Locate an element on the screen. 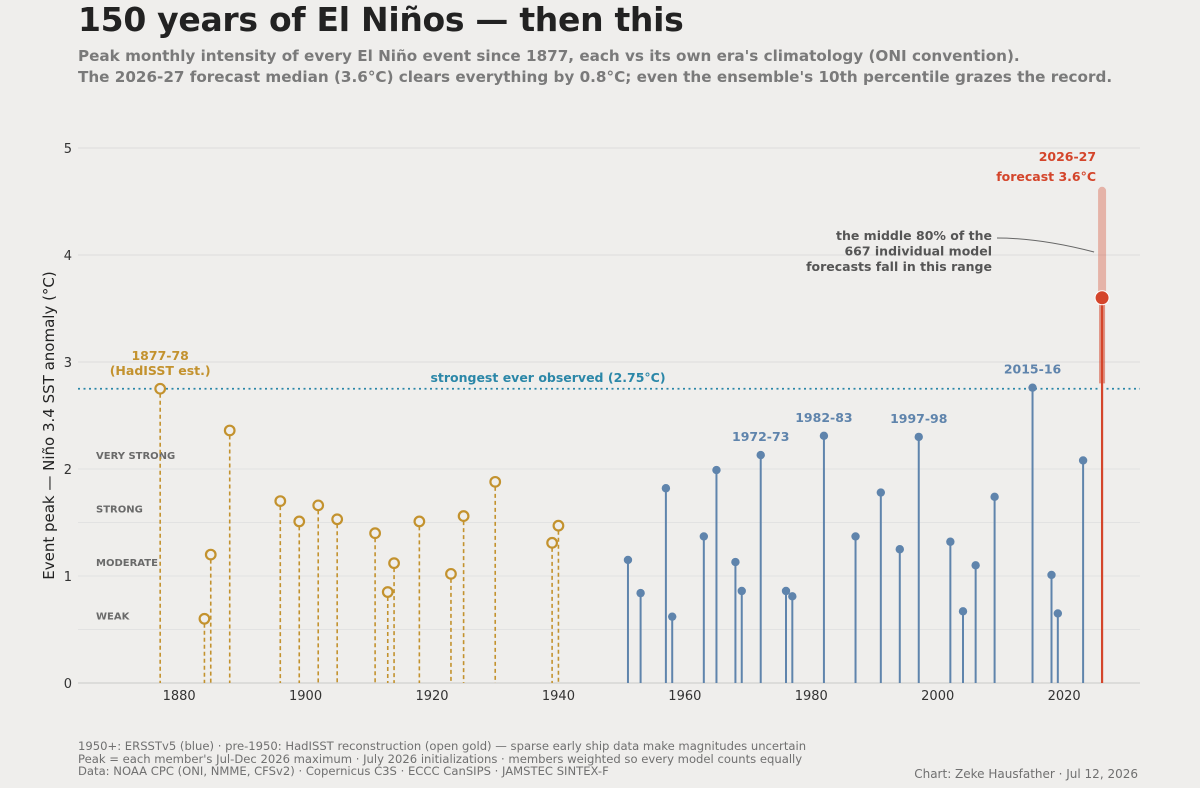  x-tick-label: 1920 is located at coordinates (431, 696).